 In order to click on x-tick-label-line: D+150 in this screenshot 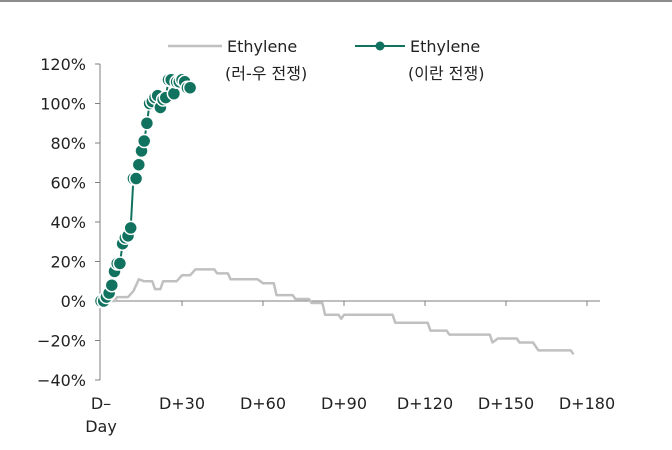, I will do `click(506, 403)`.